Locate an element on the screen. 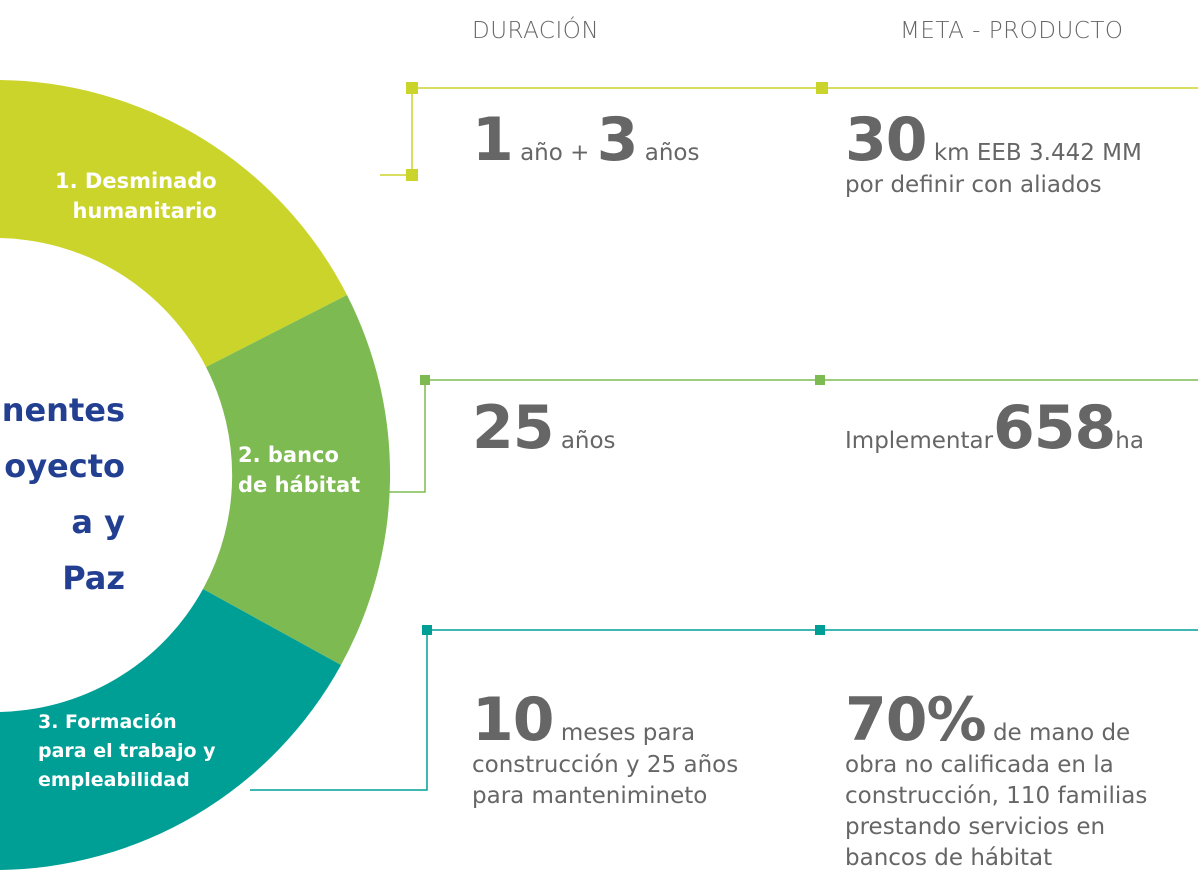 This screenshot has height=876, width=1198. text-line: construcción, 110 familias is located at coordinates (996, 796).